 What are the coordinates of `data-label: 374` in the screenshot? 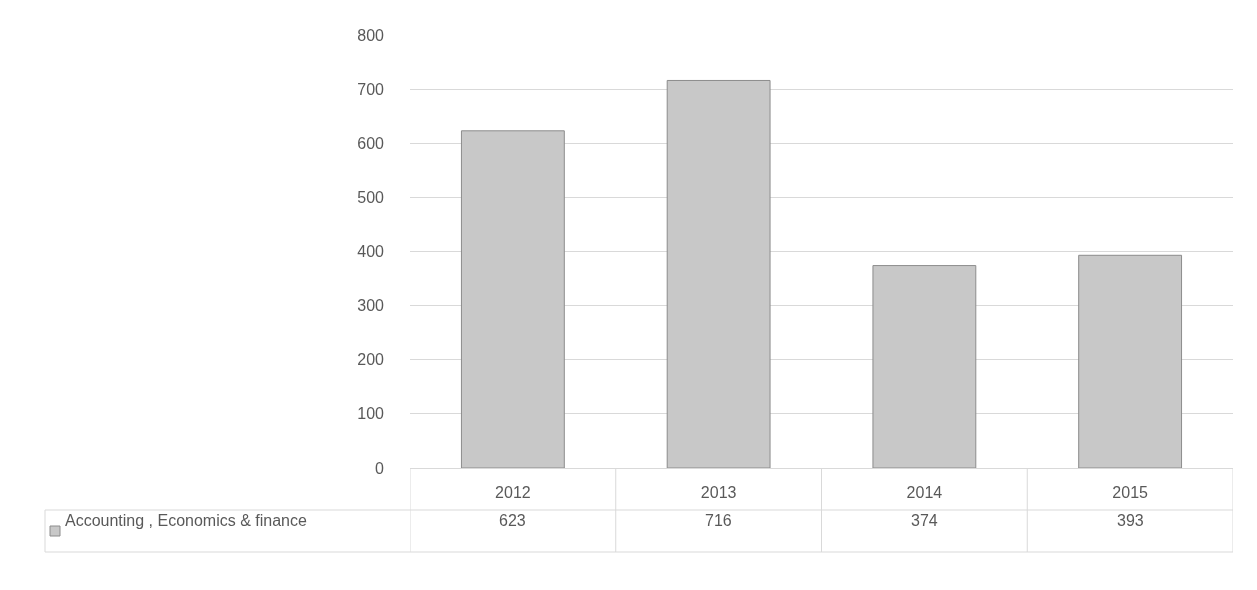 It's located at (924, 520).